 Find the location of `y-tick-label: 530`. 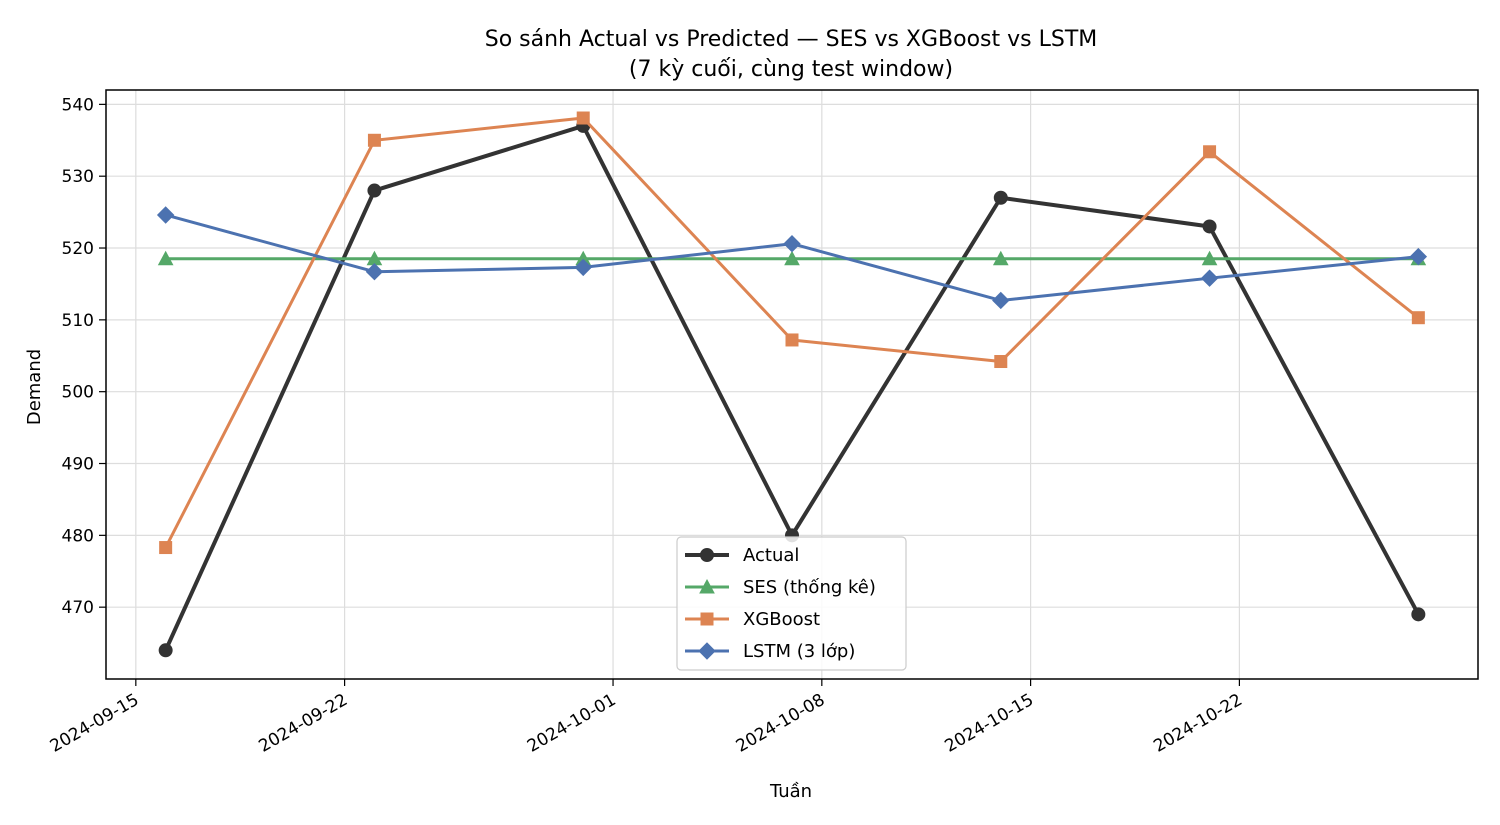

y-tick-label: 530 is located at coordinates (78, 177).